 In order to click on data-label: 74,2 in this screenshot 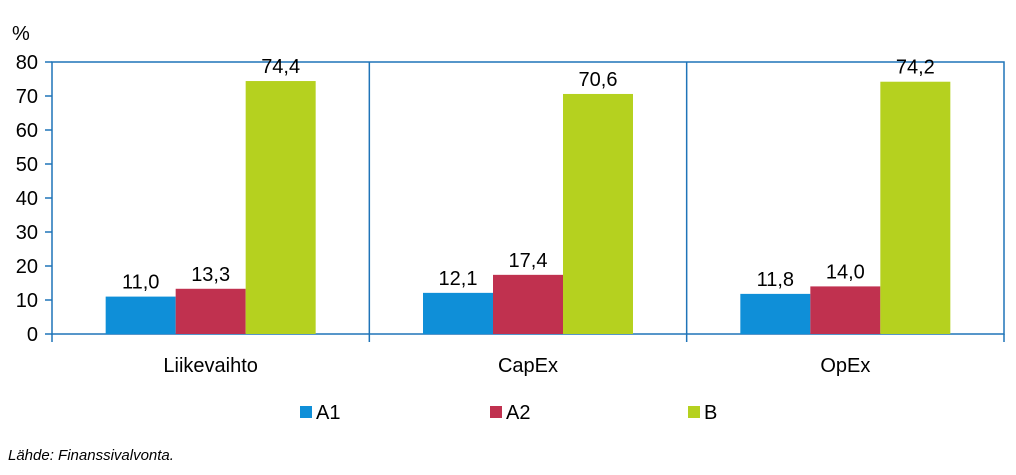, I will do `click(915, 68)`.